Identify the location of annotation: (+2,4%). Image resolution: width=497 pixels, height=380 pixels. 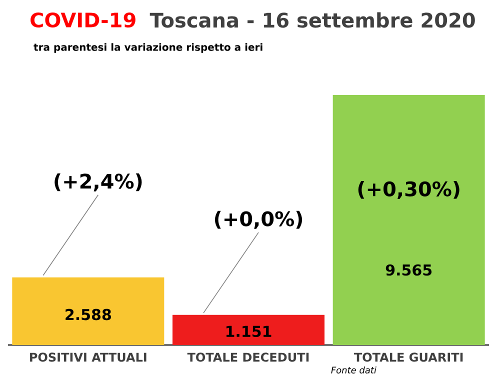
(98, 182).